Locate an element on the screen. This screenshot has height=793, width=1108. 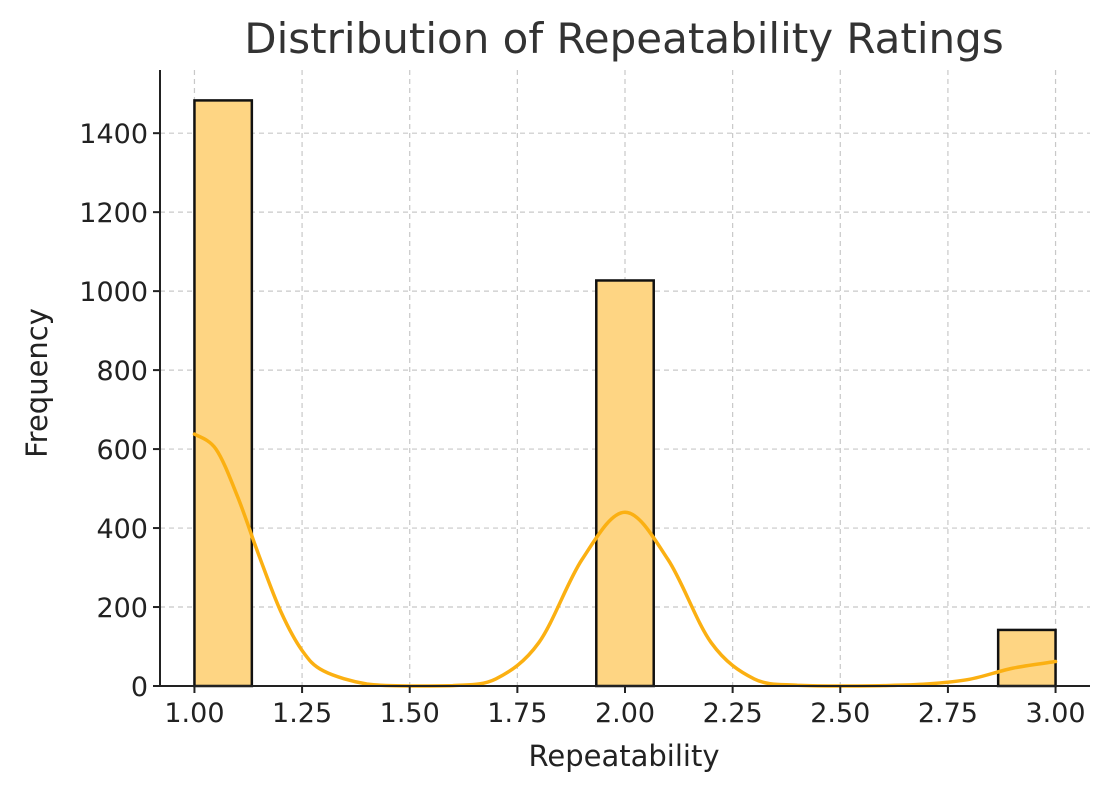
y-tick-label: 200 is located at coordinates (122, 608).